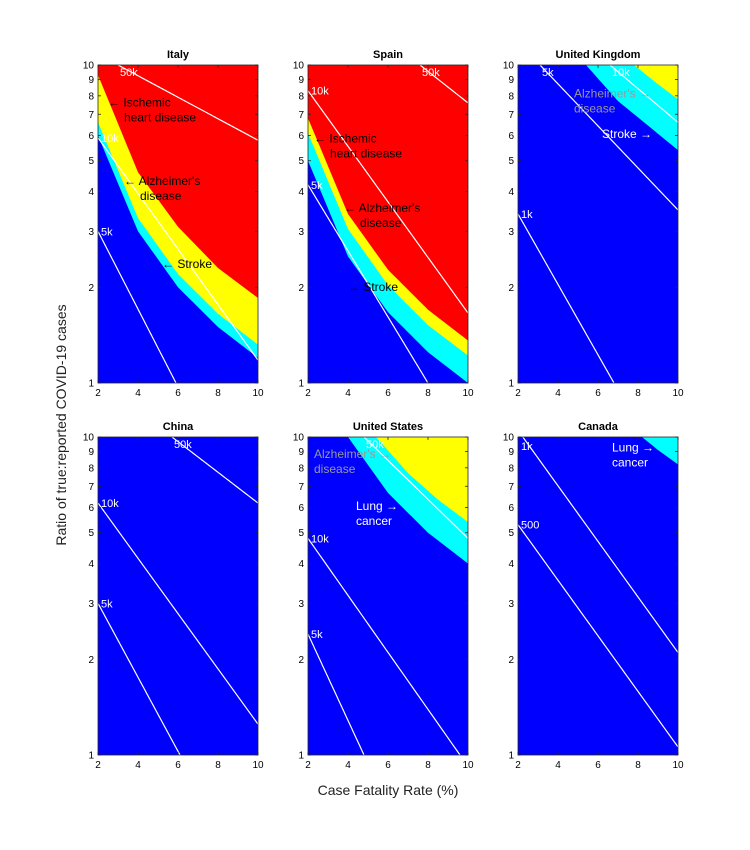 This screenshot has height=850, width=750. I want to click on plot-area: 50k 10k 5k, so click(178, 596).